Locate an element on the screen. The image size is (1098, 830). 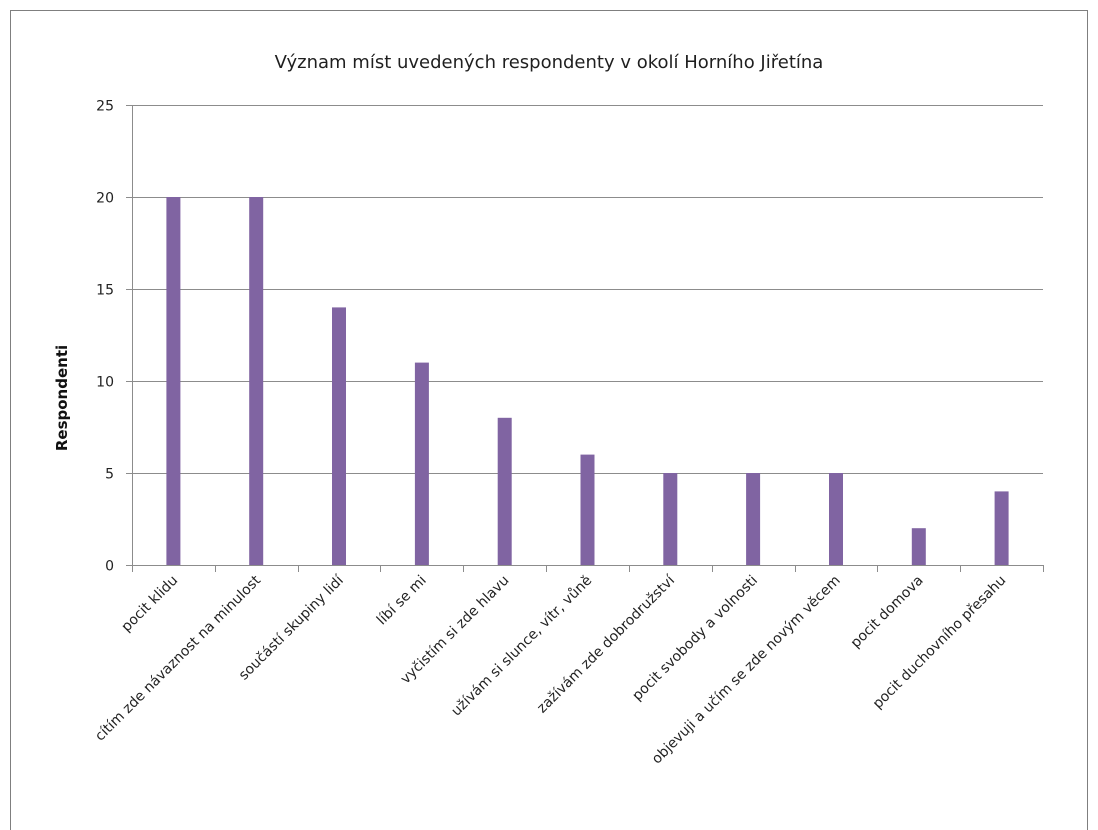
y-tick-label: 5 is located at coordinates (109, 475).